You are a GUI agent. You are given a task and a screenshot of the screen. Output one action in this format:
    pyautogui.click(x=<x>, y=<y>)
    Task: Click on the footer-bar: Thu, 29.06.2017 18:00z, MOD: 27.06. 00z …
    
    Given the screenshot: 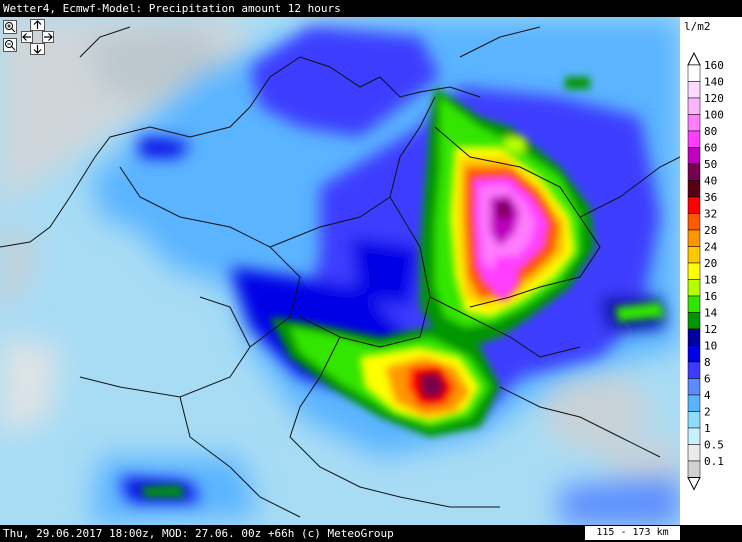 What is the action you would take?
    pyautogui.click(x=371, y=533)
    